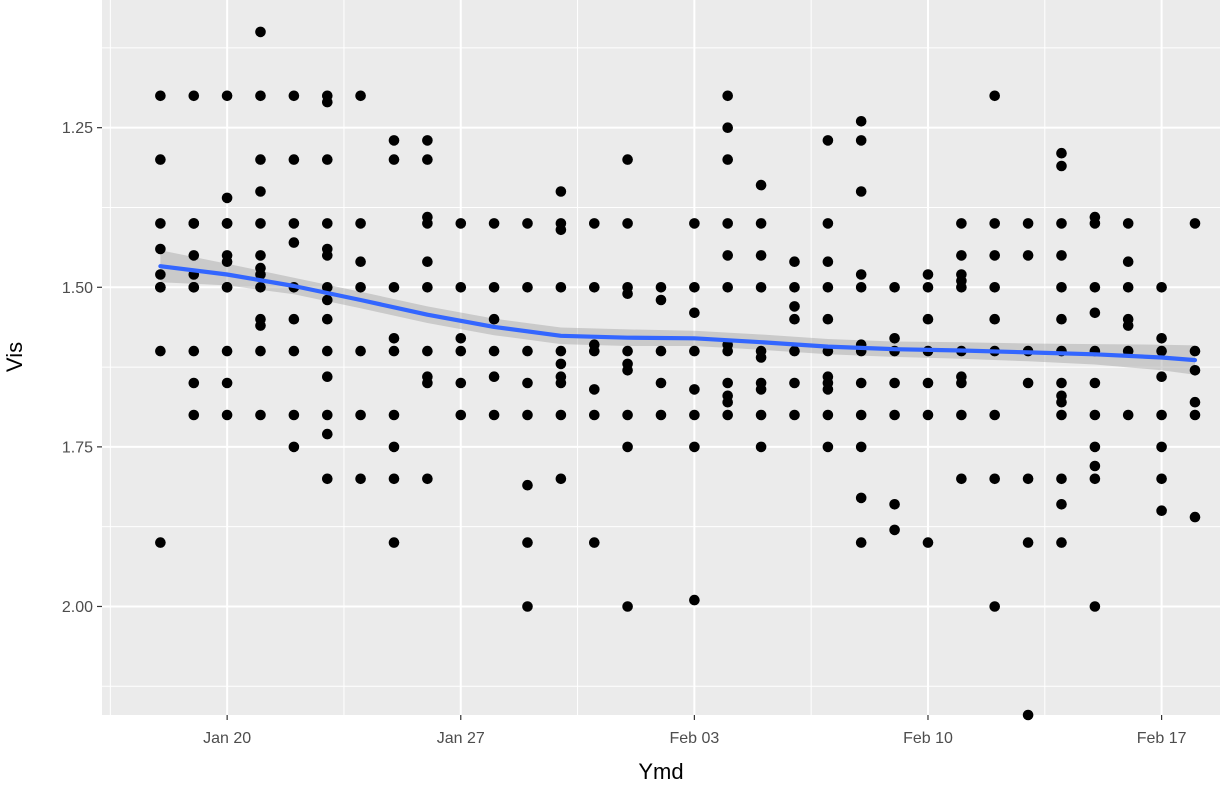 The width and height of the screenshot is (1225, 786). Describe the element at coordinates (77, 128) in the screenshot. I see `y-tick-label: 1.25` at that location.